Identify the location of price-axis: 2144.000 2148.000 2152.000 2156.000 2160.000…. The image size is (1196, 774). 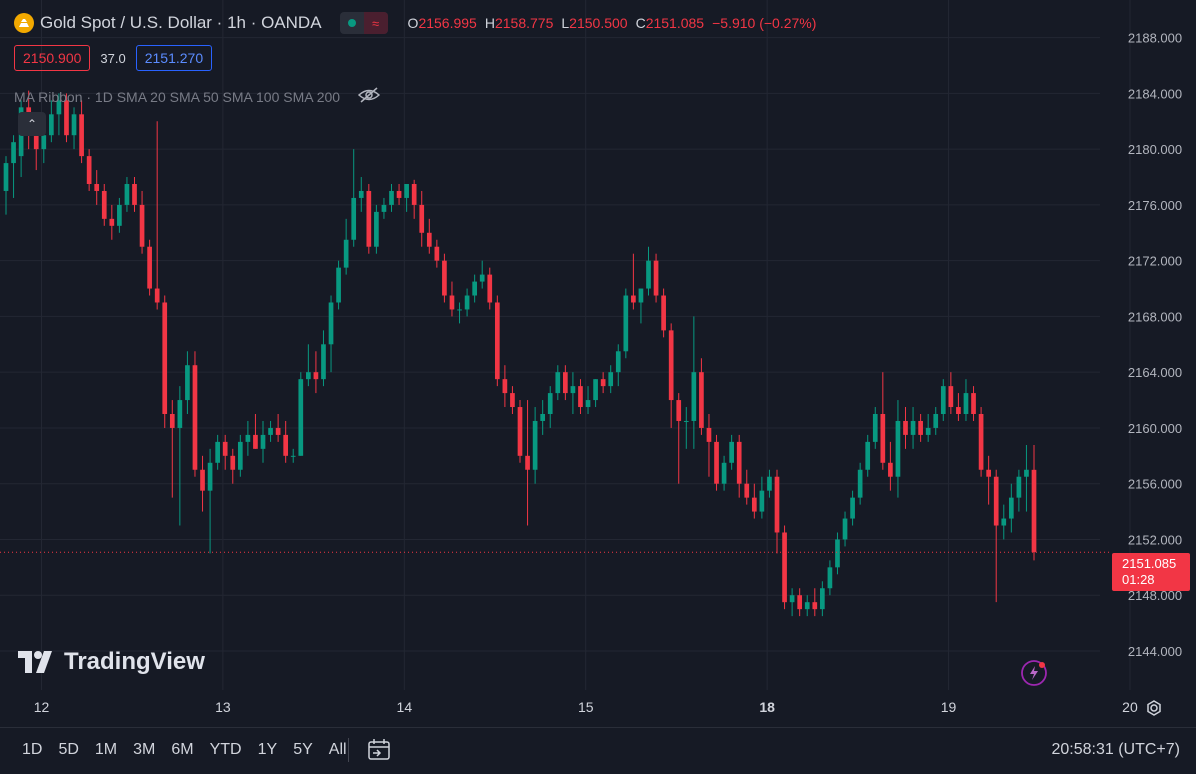
(1155, 345).